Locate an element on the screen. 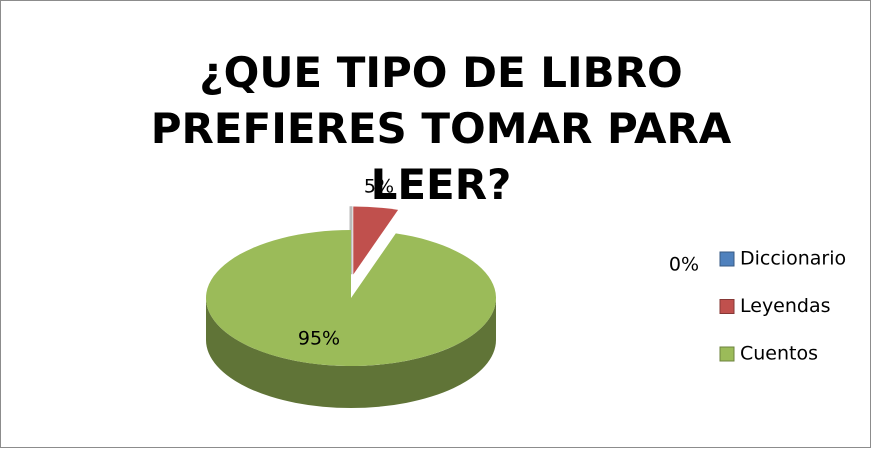 Image resolution: width=871 pixels, height=449 pixels. legend-label: Cuentos is located at coordinates (779, 354).